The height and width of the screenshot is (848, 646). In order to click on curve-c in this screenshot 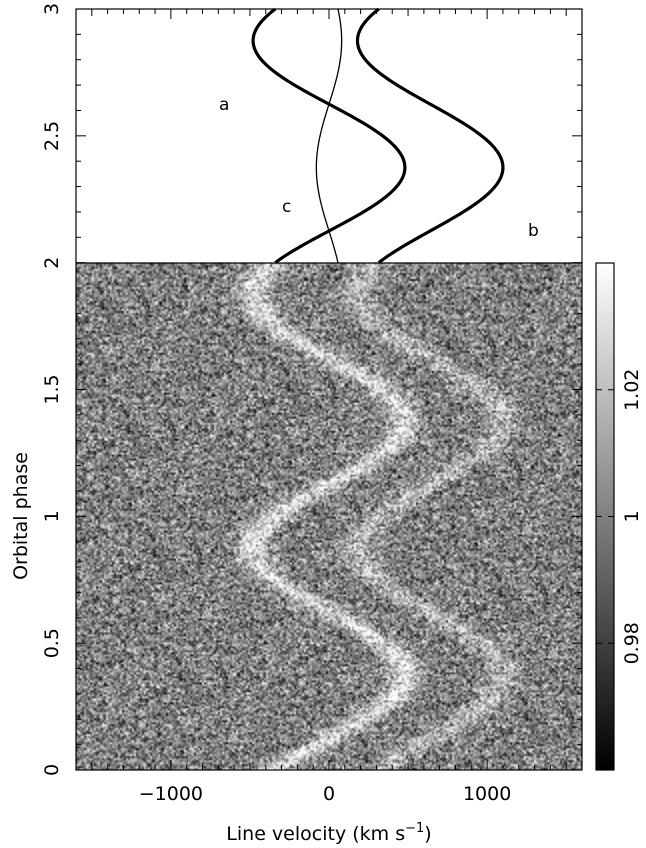, I will do `click(329, 135)`.